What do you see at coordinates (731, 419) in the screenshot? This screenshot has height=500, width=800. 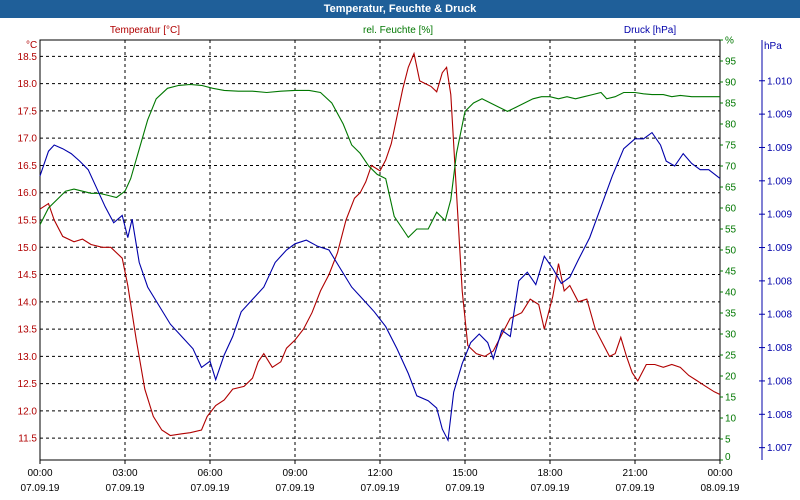 I see `humidity-tick-label: 10` at bounding box center [731, 419].